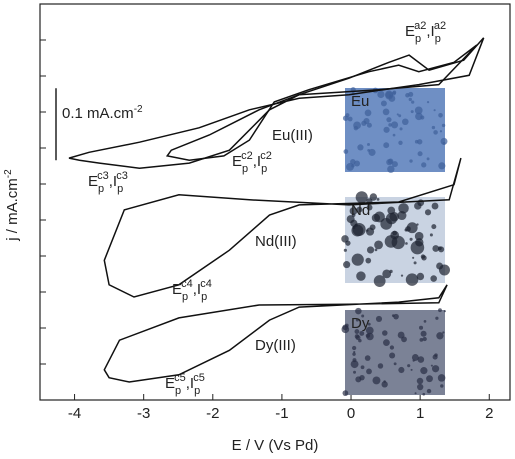 The height and width of the screenshot is (459, 515). I want to click on y-label-text: j / mA.cm, so click(12, 210).